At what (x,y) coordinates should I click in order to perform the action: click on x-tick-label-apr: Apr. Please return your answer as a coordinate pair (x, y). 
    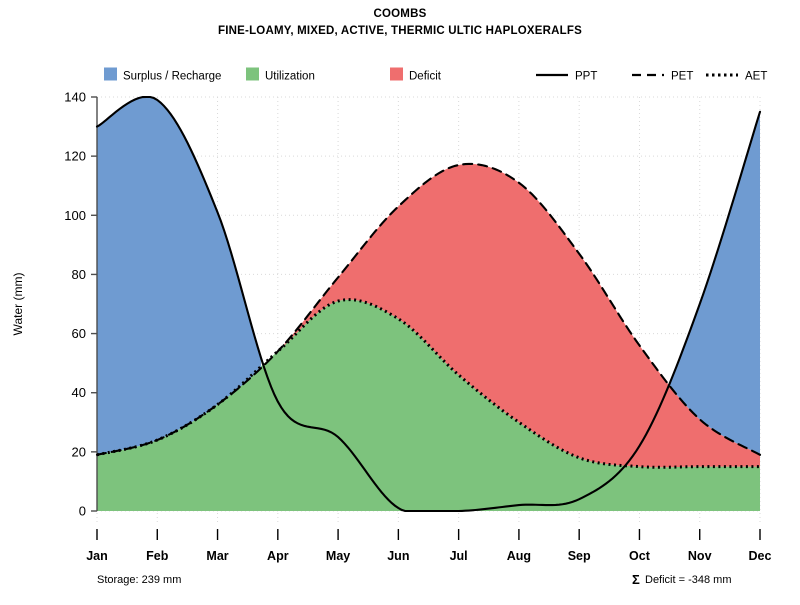
    Looking at the image, I should click on (278, 556).